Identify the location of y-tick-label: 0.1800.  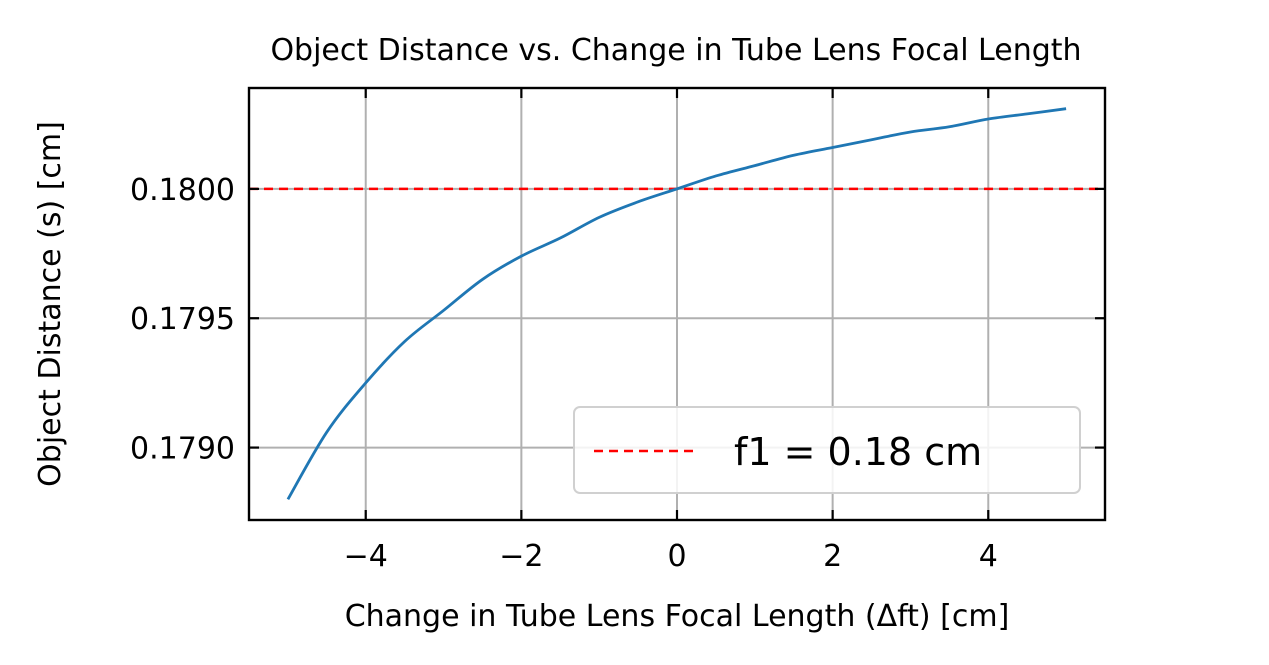
(182, 190).